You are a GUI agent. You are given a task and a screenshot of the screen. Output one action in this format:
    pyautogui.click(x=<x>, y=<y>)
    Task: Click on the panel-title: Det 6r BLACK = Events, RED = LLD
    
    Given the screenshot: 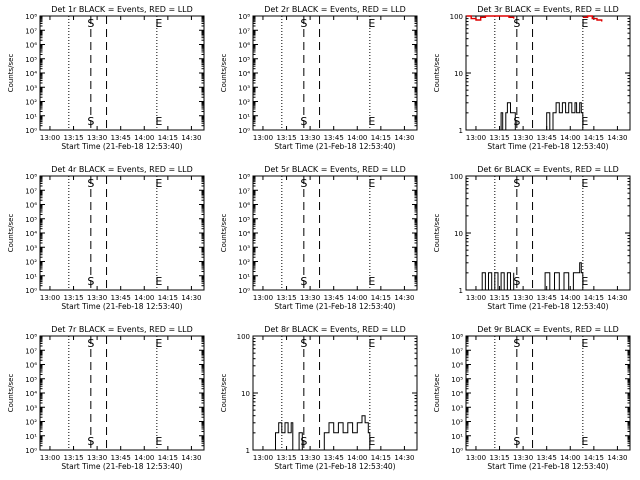 What is the action you would take?
    pyautogui.click(x=548, y=169)
    